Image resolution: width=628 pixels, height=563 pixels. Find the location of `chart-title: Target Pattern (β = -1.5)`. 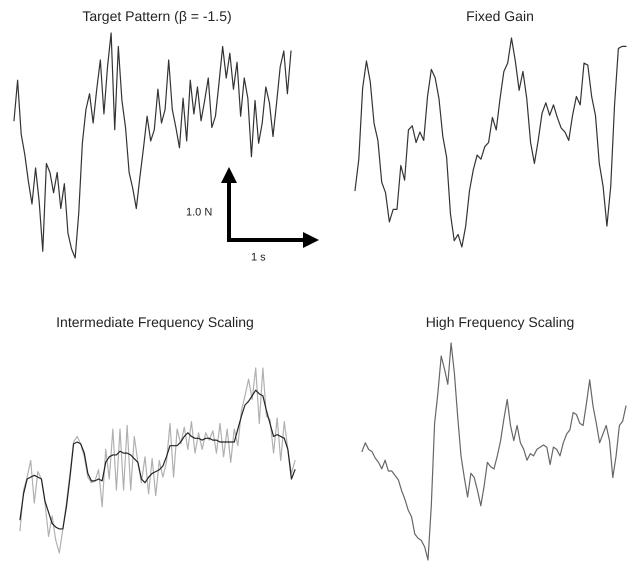

chart-title: Target Pattern (β = -1.5) is located at coordinates (157, 16).